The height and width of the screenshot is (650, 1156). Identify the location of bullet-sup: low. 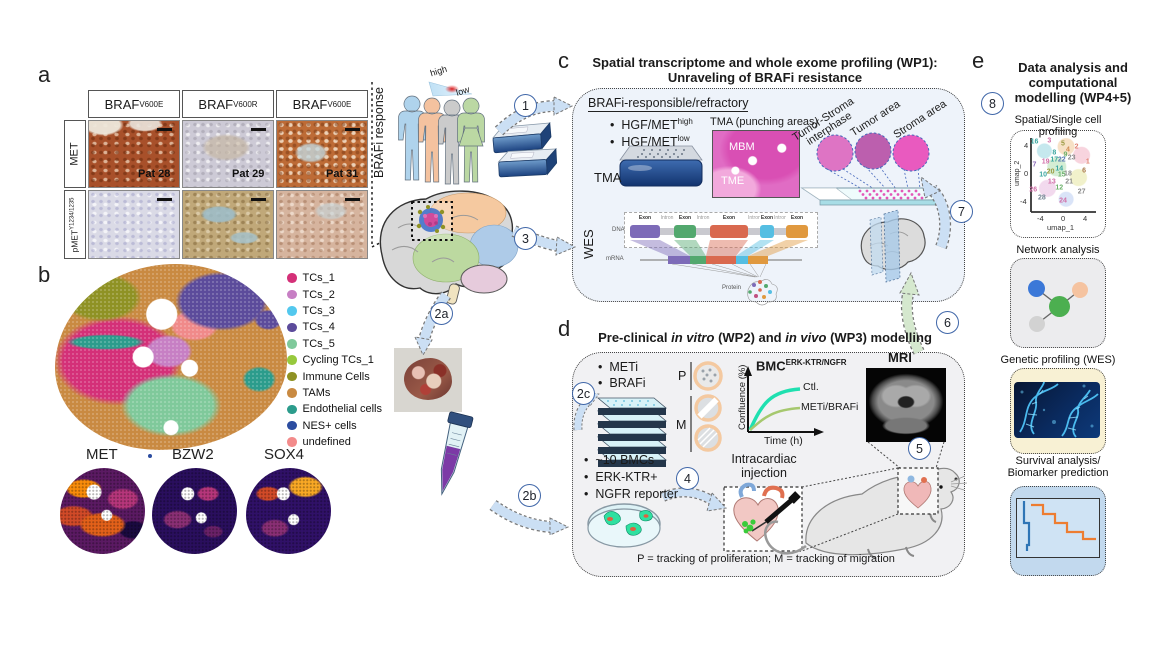
(683, 138).